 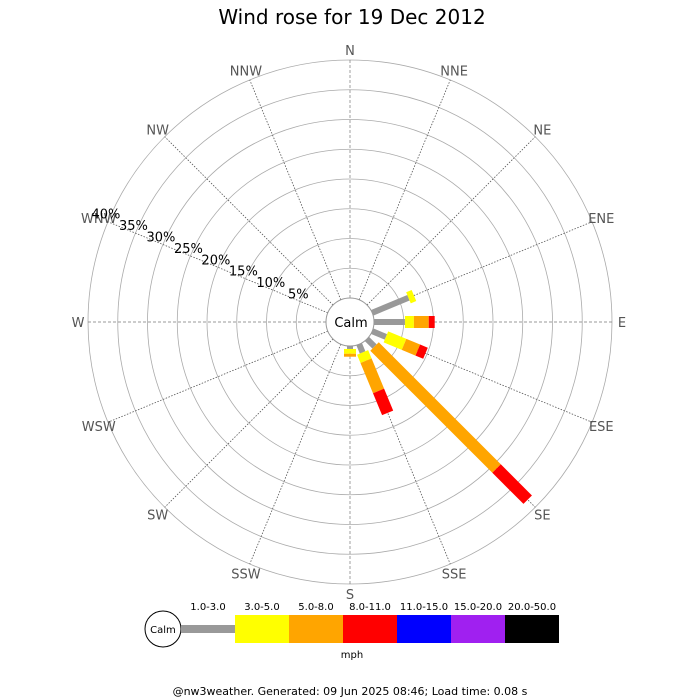 What do you see at coordinates (431, 322) in the screenshot?
I see `bar-e-8.0-11.0` at bounding box center [431, 322].